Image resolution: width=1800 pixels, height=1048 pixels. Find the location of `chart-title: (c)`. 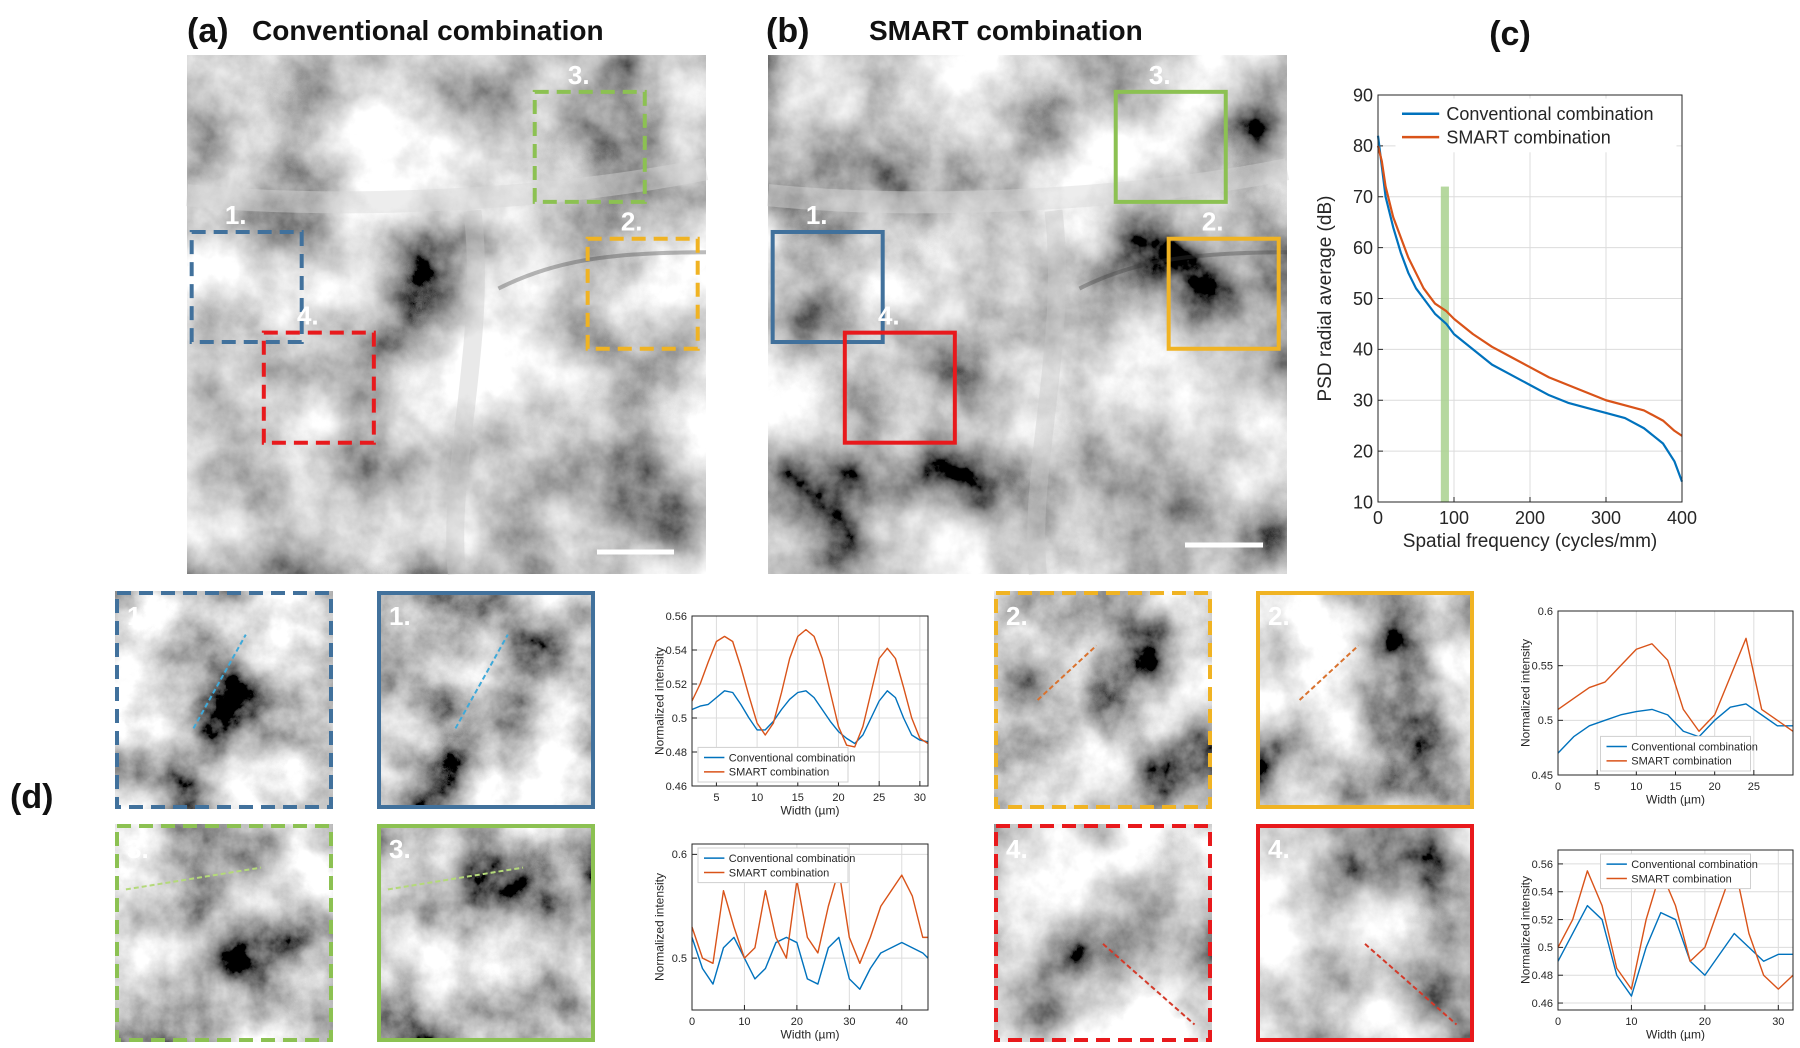

chart-title: (c) is located at coordinates (1510, 34).